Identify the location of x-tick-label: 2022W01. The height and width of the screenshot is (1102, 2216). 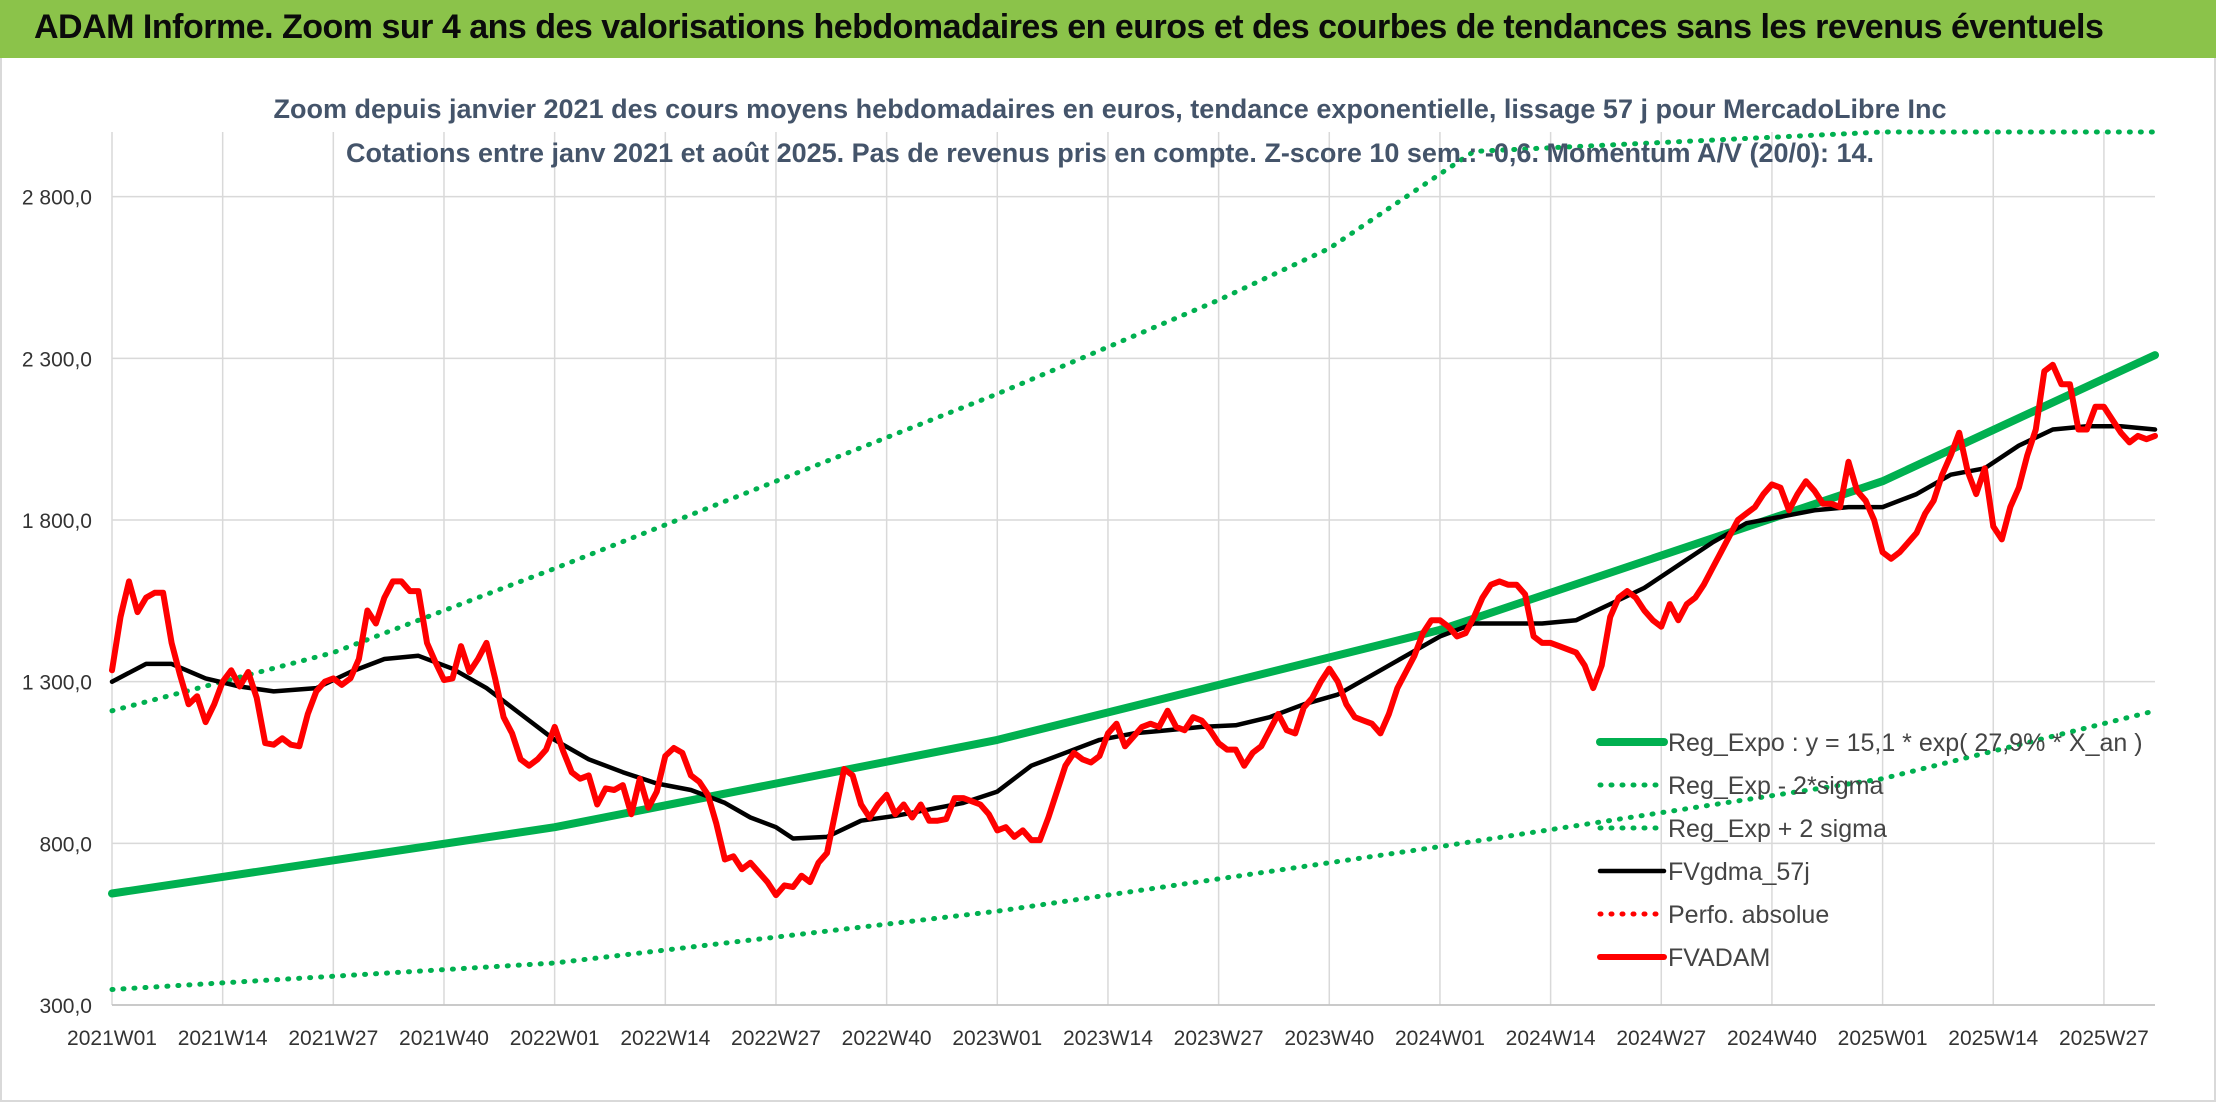
(555, 1038).